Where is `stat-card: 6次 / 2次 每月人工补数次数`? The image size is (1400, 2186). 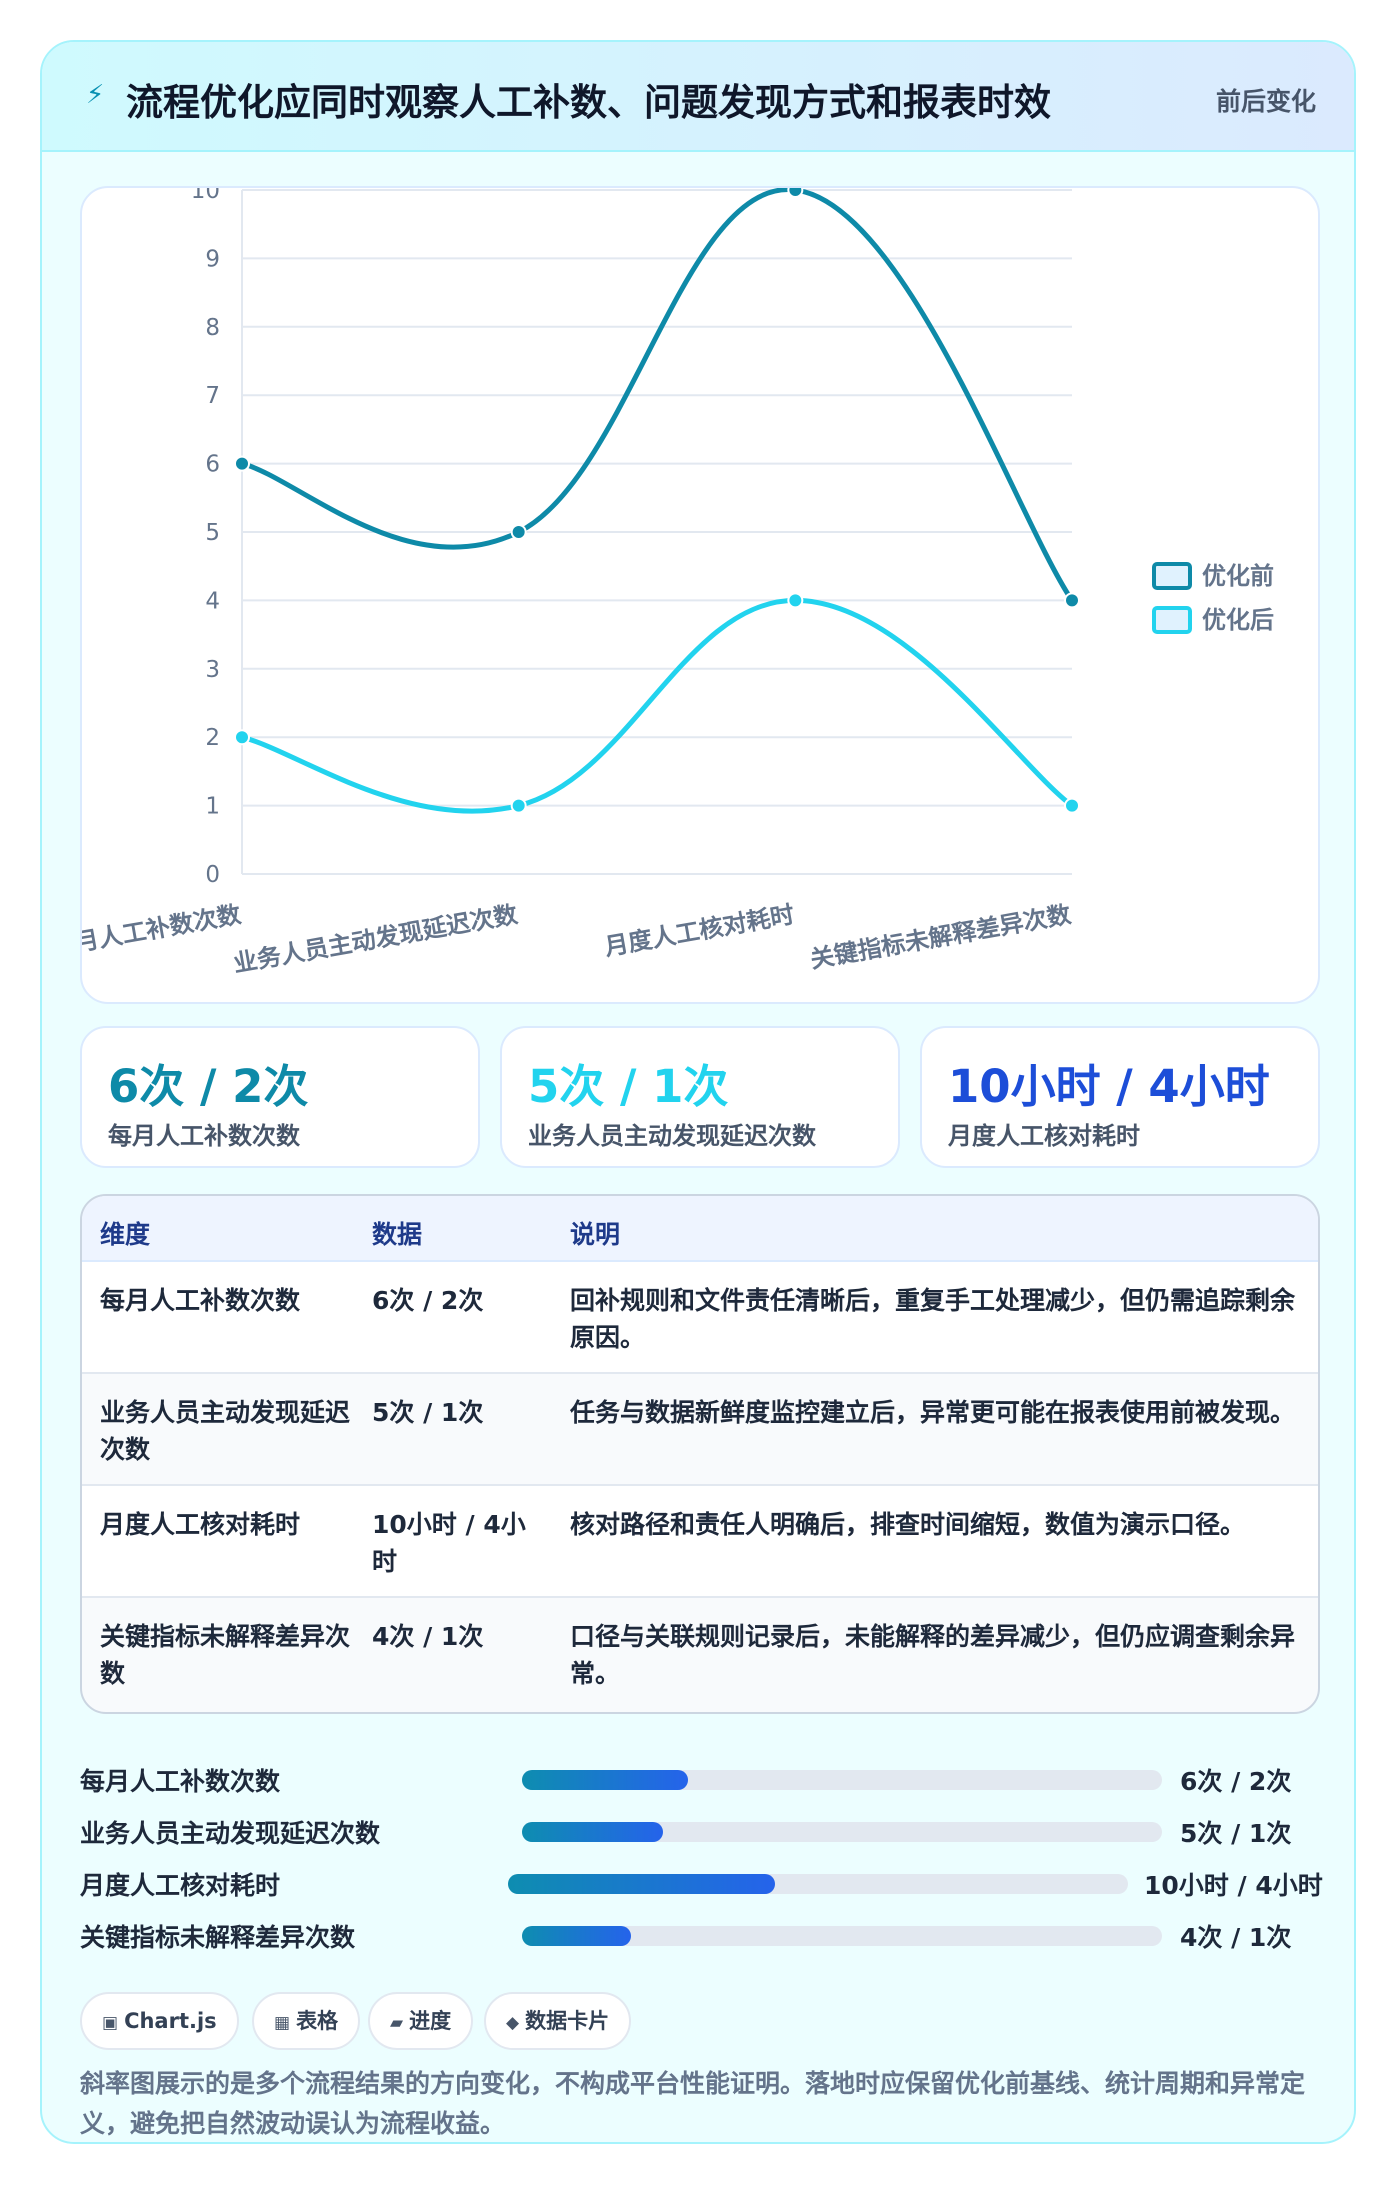
stat-card: 6次 / 2次 每月人工补数次数 is located at coordinates (280, 1097).